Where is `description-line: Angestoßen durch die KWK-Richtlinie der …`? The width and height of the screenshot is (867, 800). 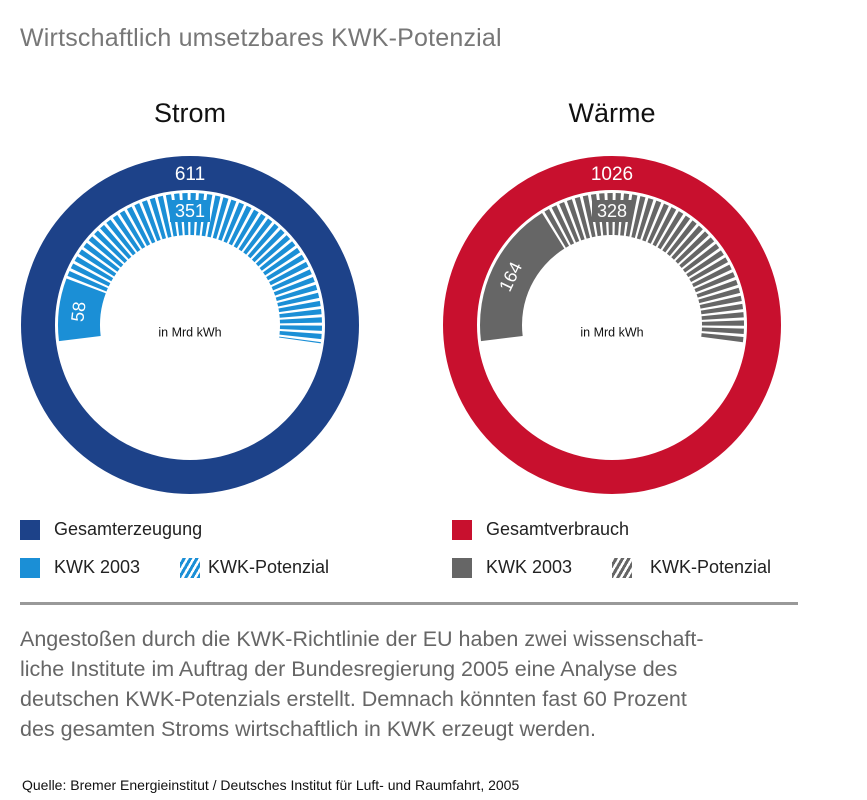 description-line: Angestoßen durch die KWK-Richtlinie der … is located at coordinates (362, 639).